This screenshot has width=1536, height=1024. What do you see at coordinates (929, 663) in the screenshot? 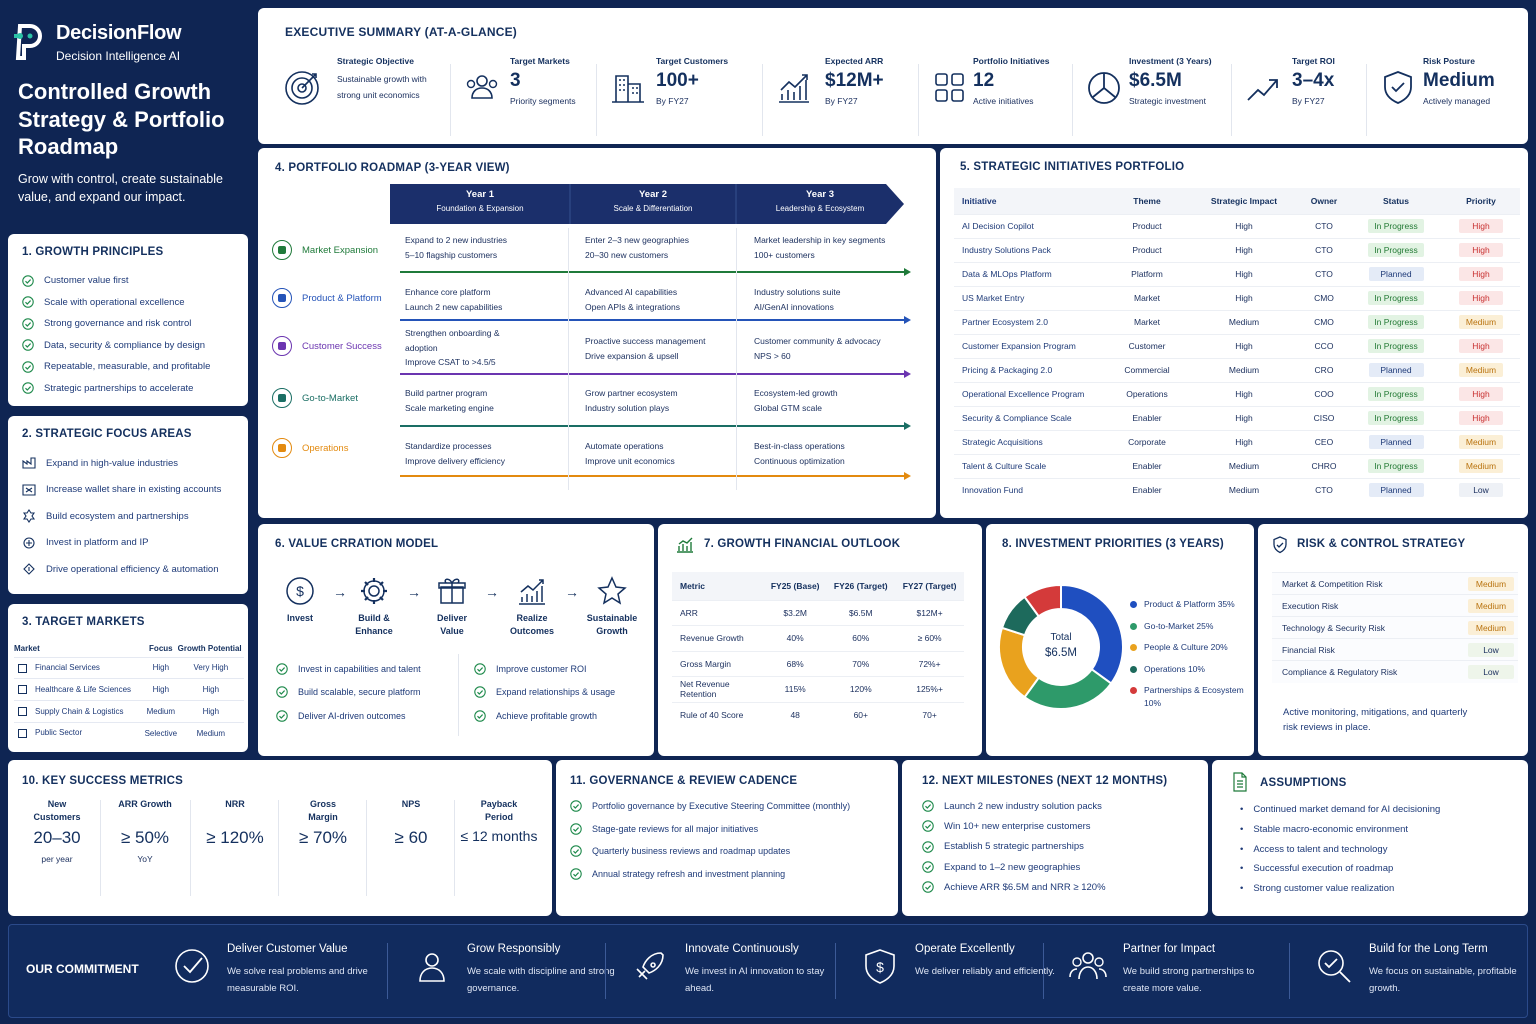
I see `financial-cell: 72%+` at bounding box center [929, 663].